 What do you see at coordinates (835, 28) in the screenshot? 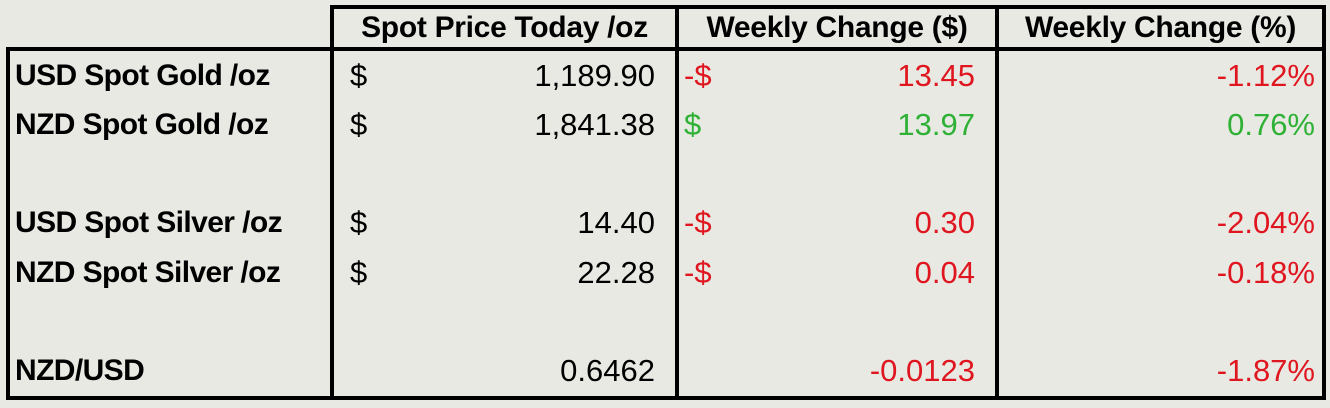
I see `header-weekly-change-dollar: Weekly Change ($)` at bounding box center [835, 28].